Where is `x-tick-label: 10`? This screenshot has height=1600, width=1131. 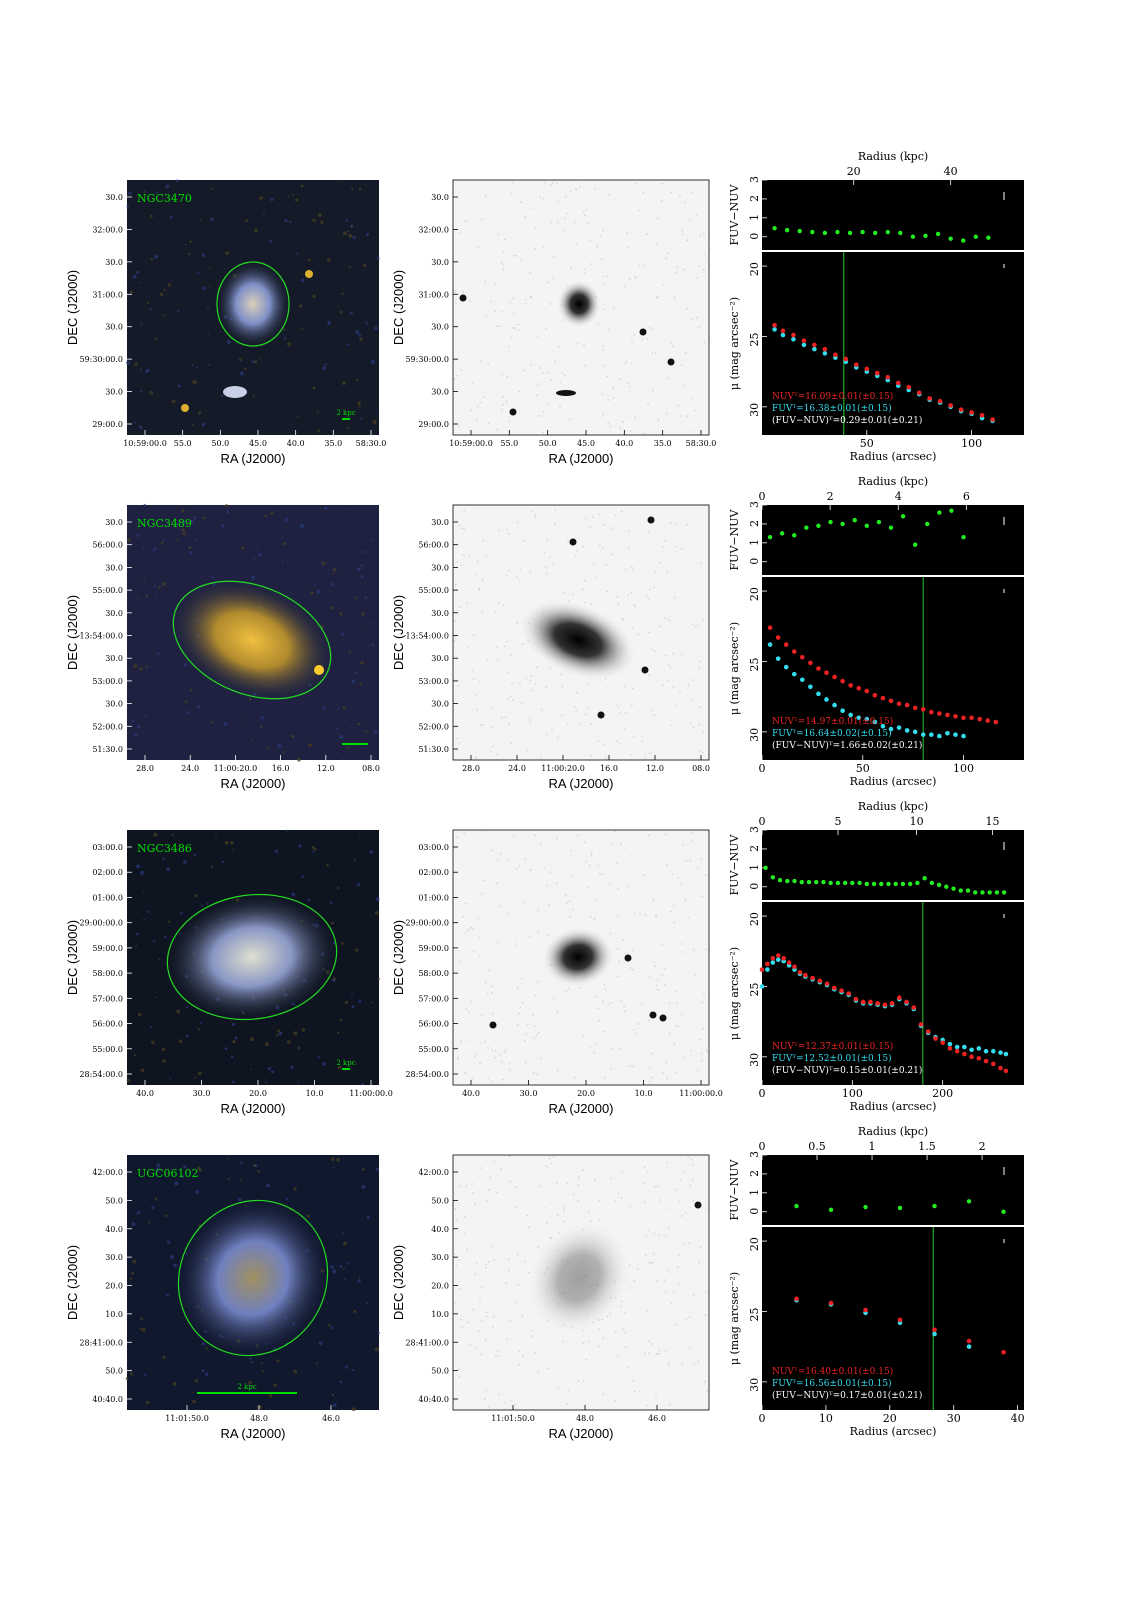
x-tick-label: 10 is located at coordinates (826, 1418).